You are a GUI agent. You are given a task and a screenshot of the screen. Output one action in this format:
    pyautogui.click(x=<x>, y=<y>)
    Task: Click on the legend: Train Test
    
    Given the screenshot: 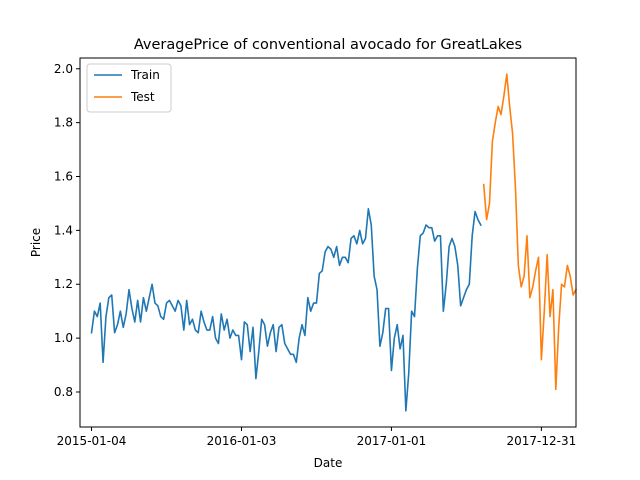 What is the action you would take?
    pyautogui.click(x=129, y=88)
    